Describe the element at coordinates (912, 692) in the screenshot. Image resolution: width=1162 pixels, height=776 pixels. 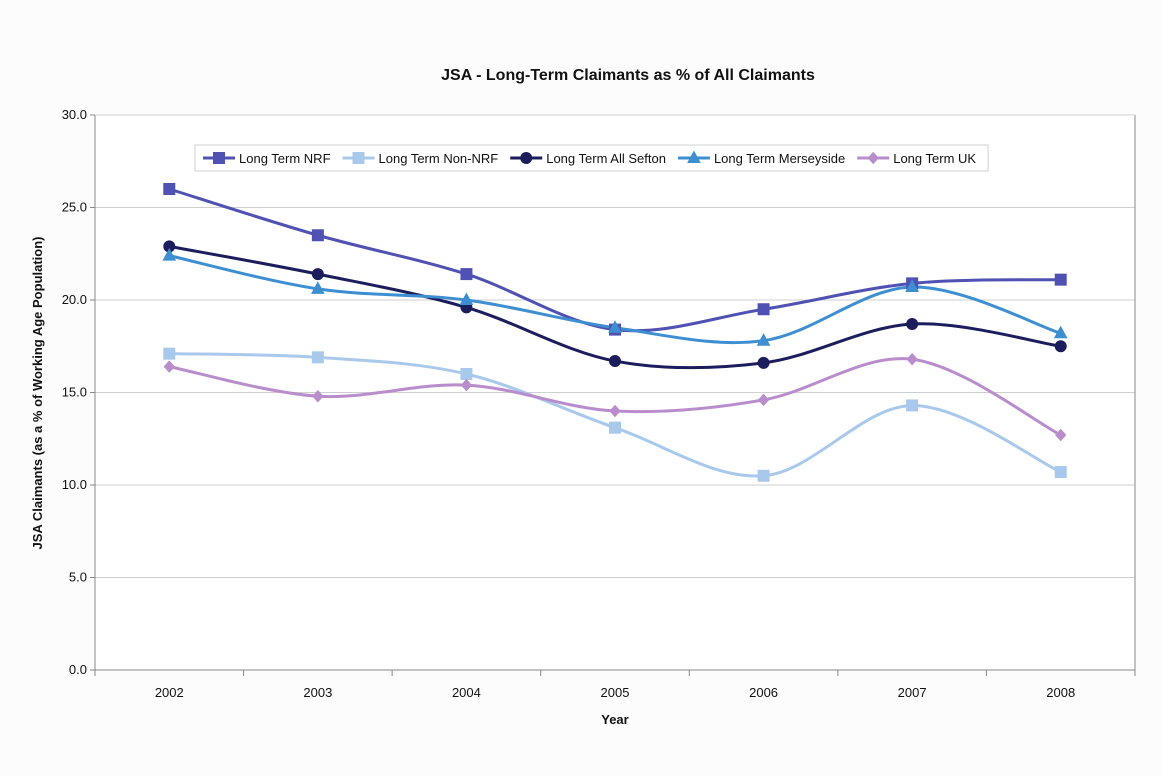
I see `x-tick-label: 2007` at that location.